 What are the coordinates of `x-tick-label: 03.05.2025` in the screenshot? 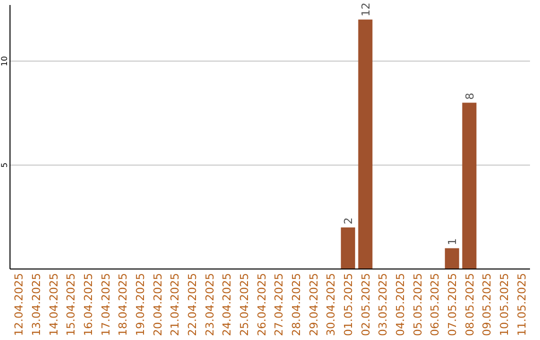 It's located at (383, 304).